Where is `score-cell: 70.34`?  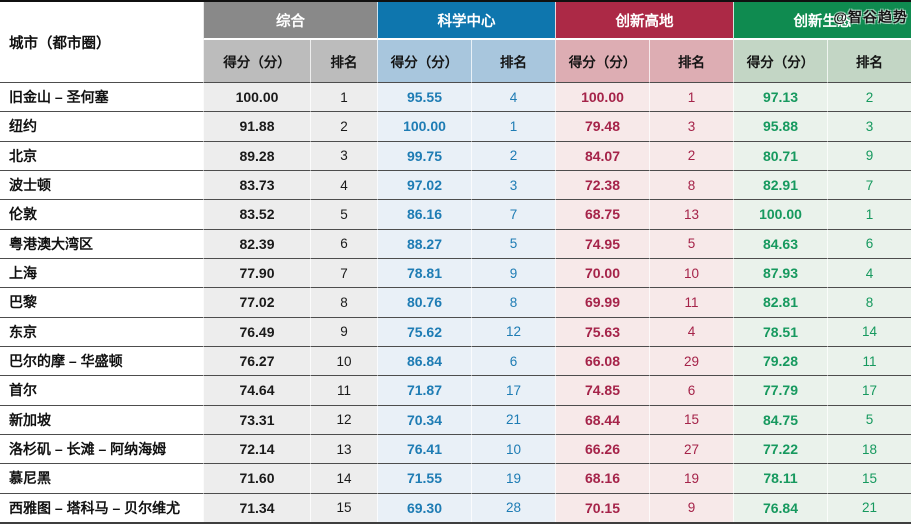
score-cell: 70.34 is located at coordinates (424, 419).